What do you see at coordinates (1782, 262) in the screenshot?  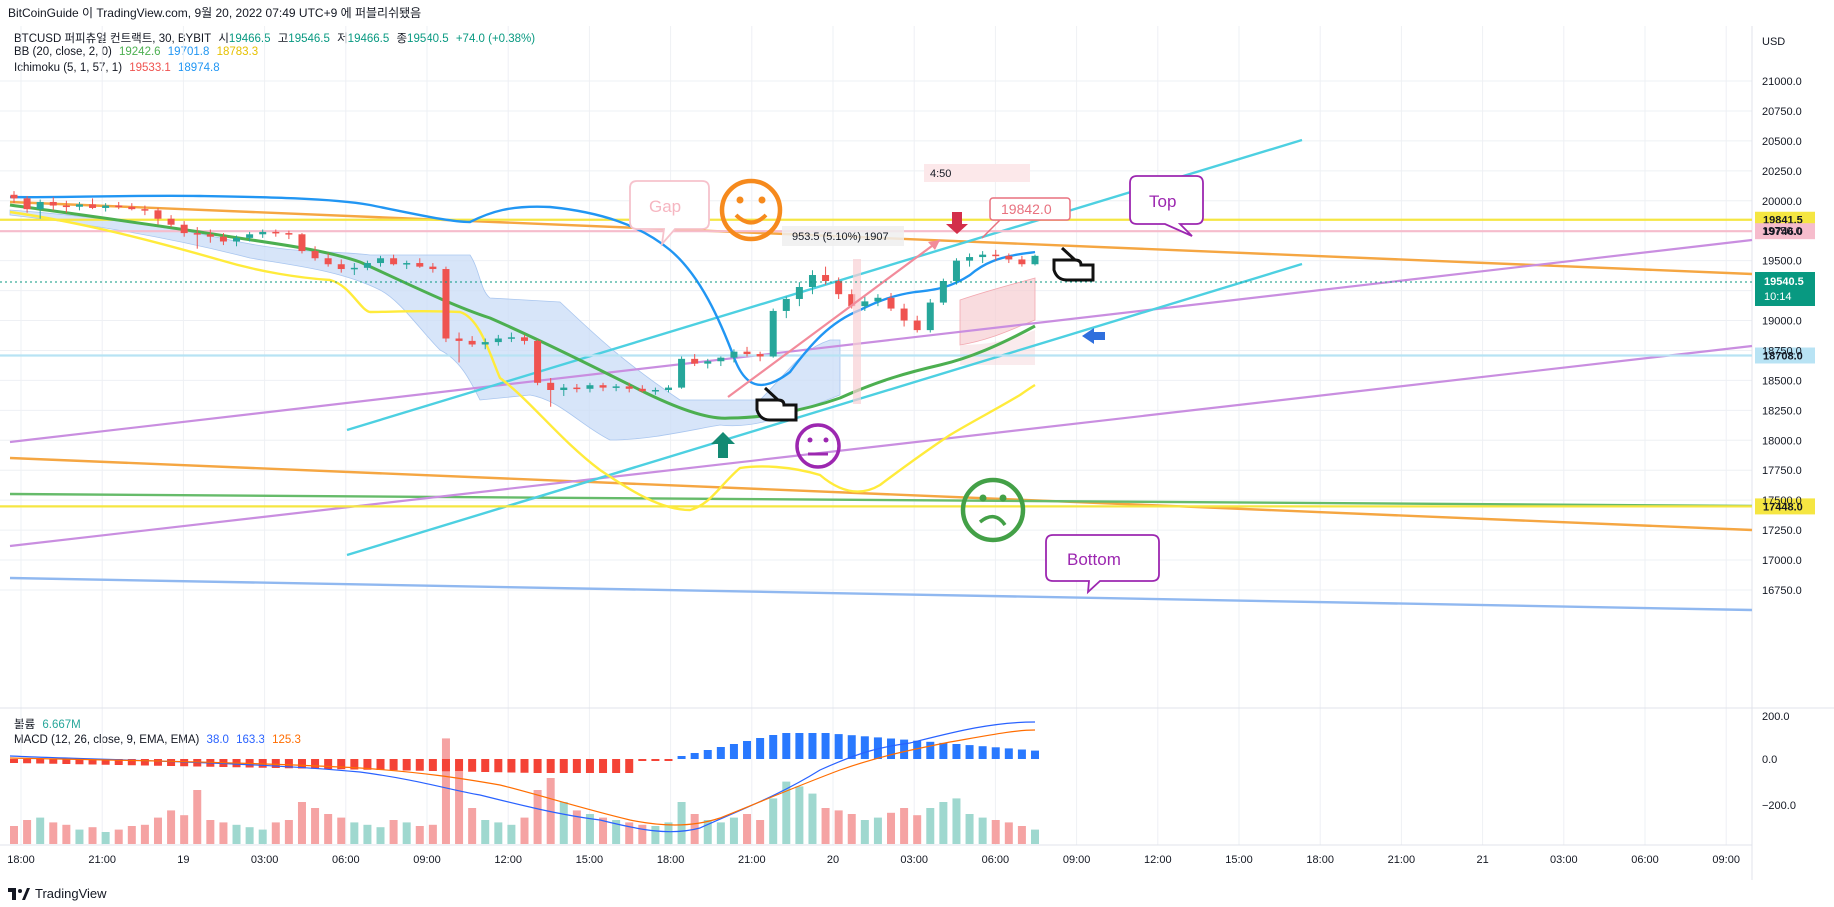 I see `price-tick-label: 19500.0` at bounding box center [1782, 262].